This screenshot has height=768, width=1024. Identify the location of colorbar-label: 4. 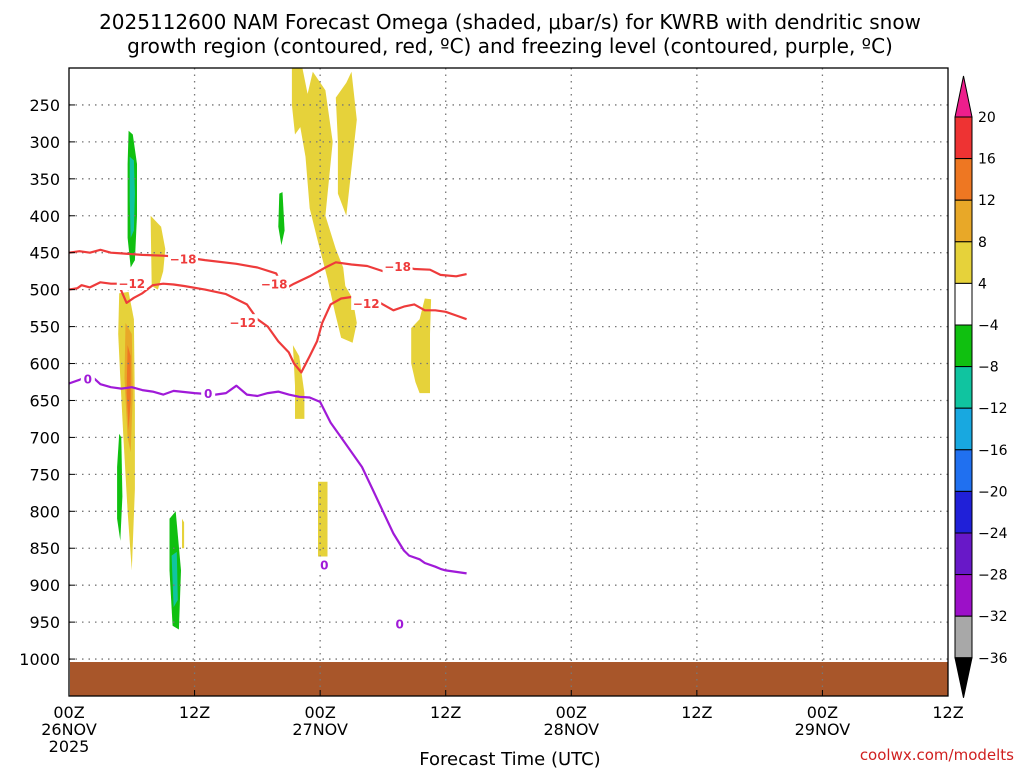
(982, 284).